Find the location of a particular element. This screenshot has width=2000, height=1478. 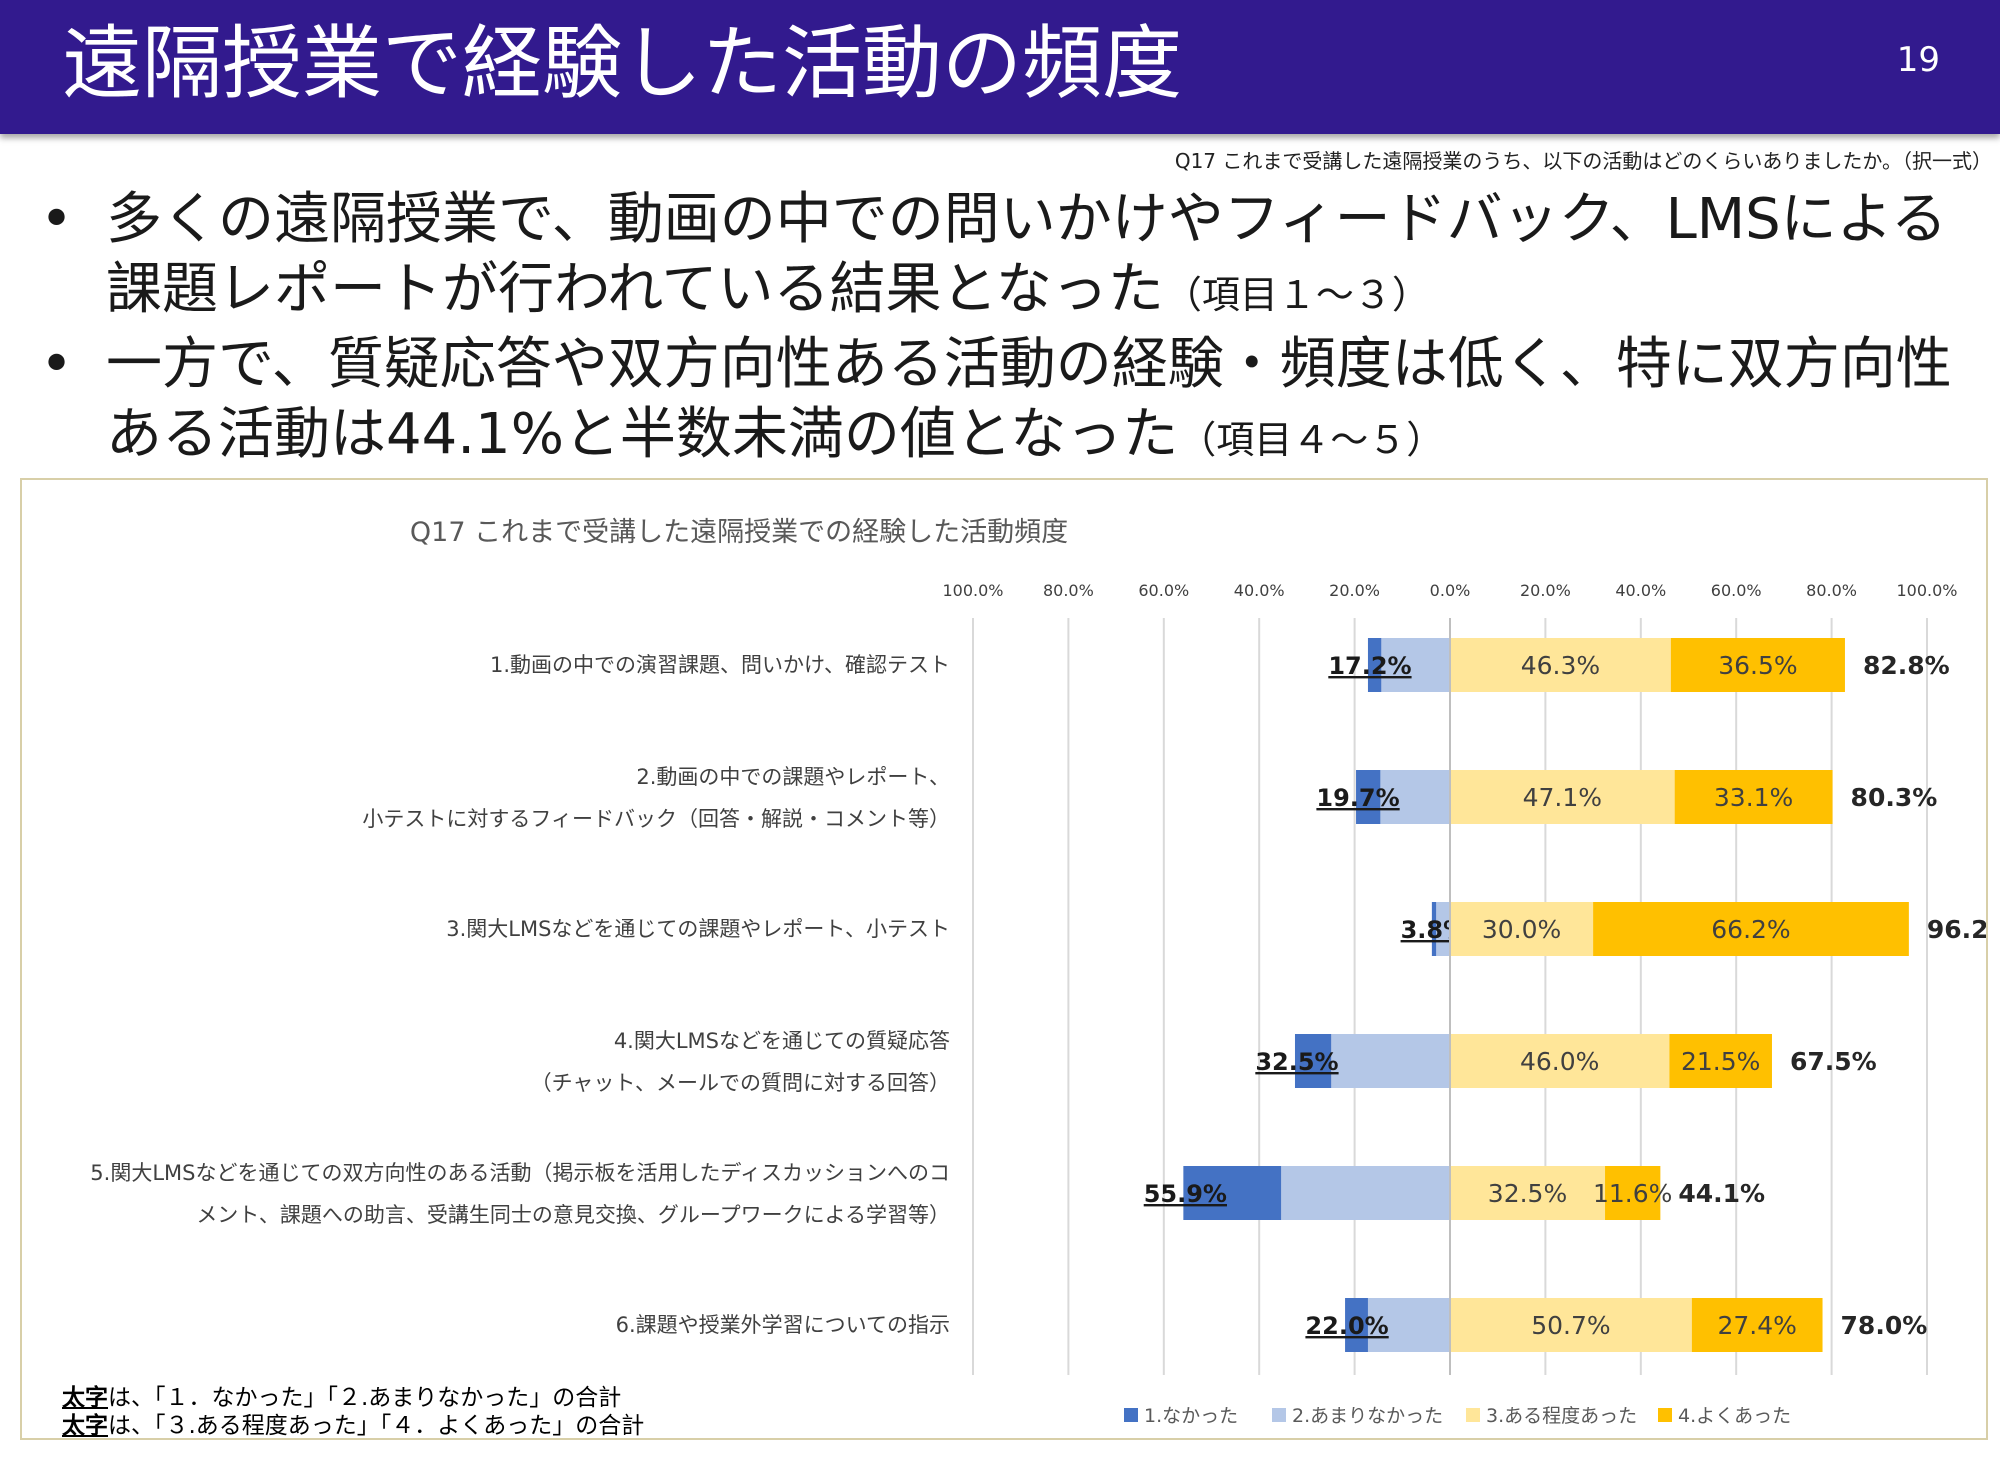

segment-label: 27.4% is located at coordinates (1756, 1325).